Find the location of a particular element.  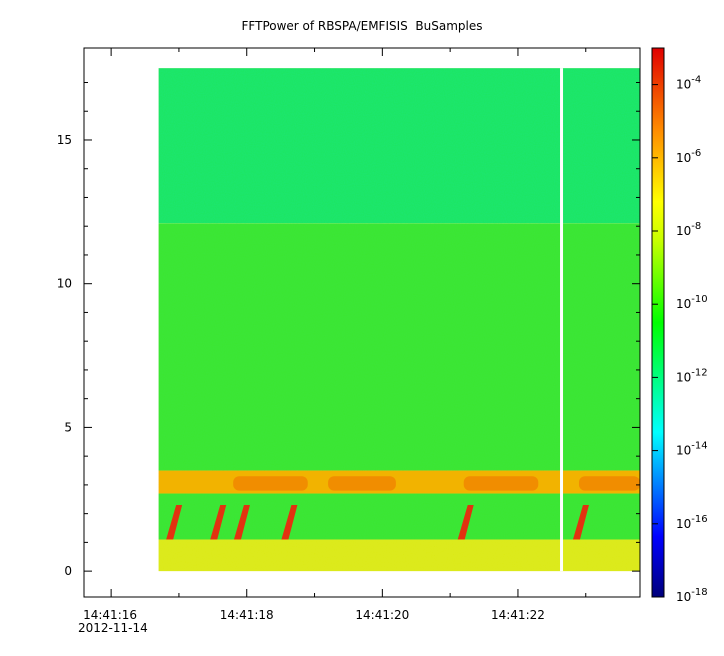

mid-low-band is located at coordinates (399, 516).